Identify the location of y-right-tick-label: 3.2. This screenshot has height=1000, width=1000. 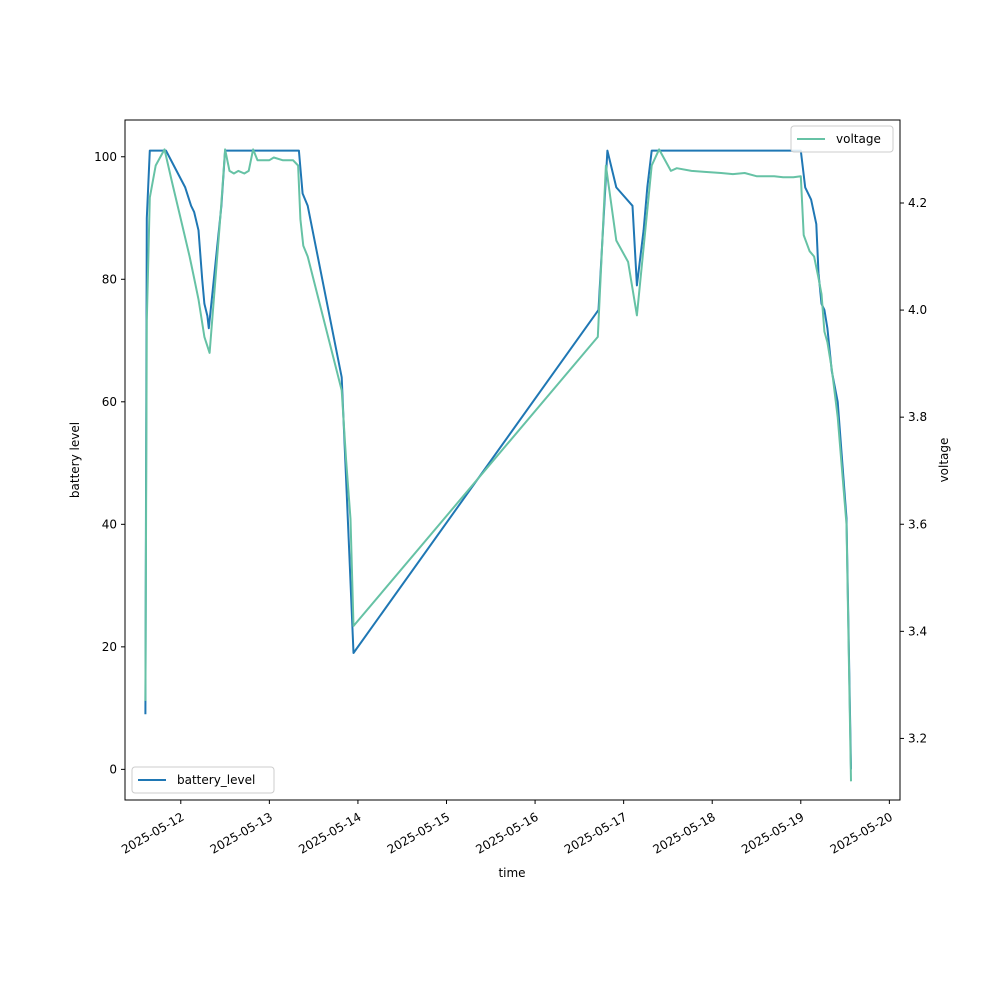
(917, 738).